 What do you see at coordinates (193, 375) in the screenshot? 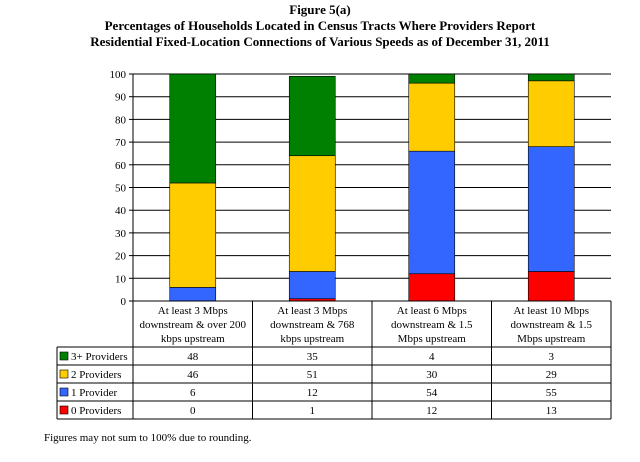
I see `table-cell-value: 46` at bounding box center [193, 375].